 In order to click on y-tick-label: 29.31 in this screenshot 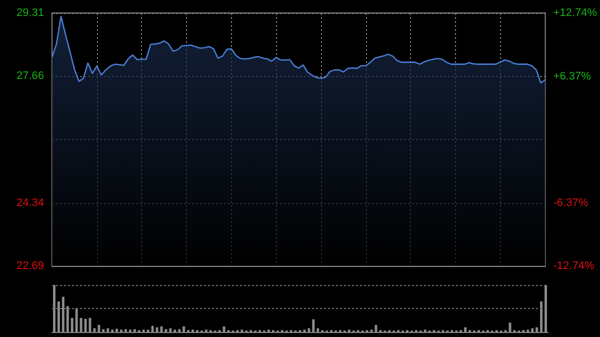, I will do `click(30, 13)`.